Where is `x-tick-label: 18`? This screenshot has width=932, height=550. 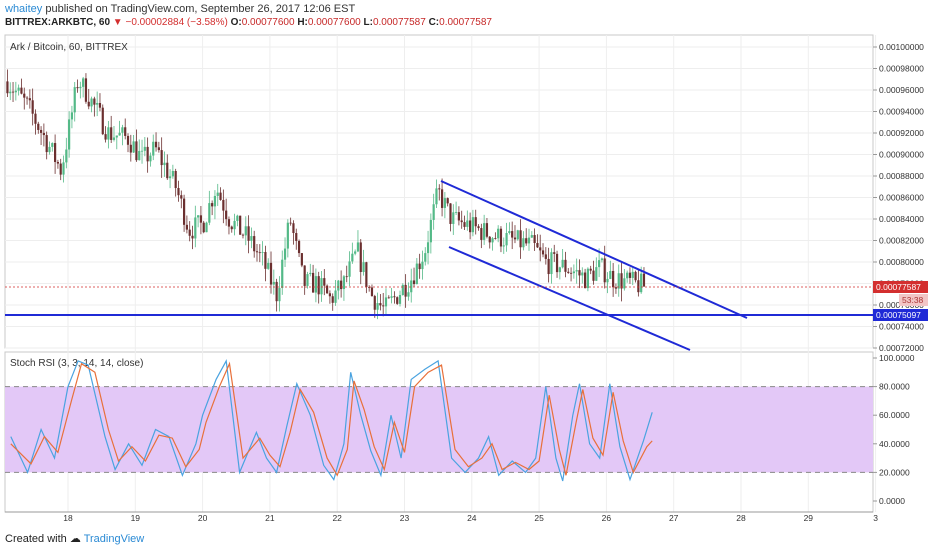
x-tick-label: 18 is located at coordinates (68, 518).